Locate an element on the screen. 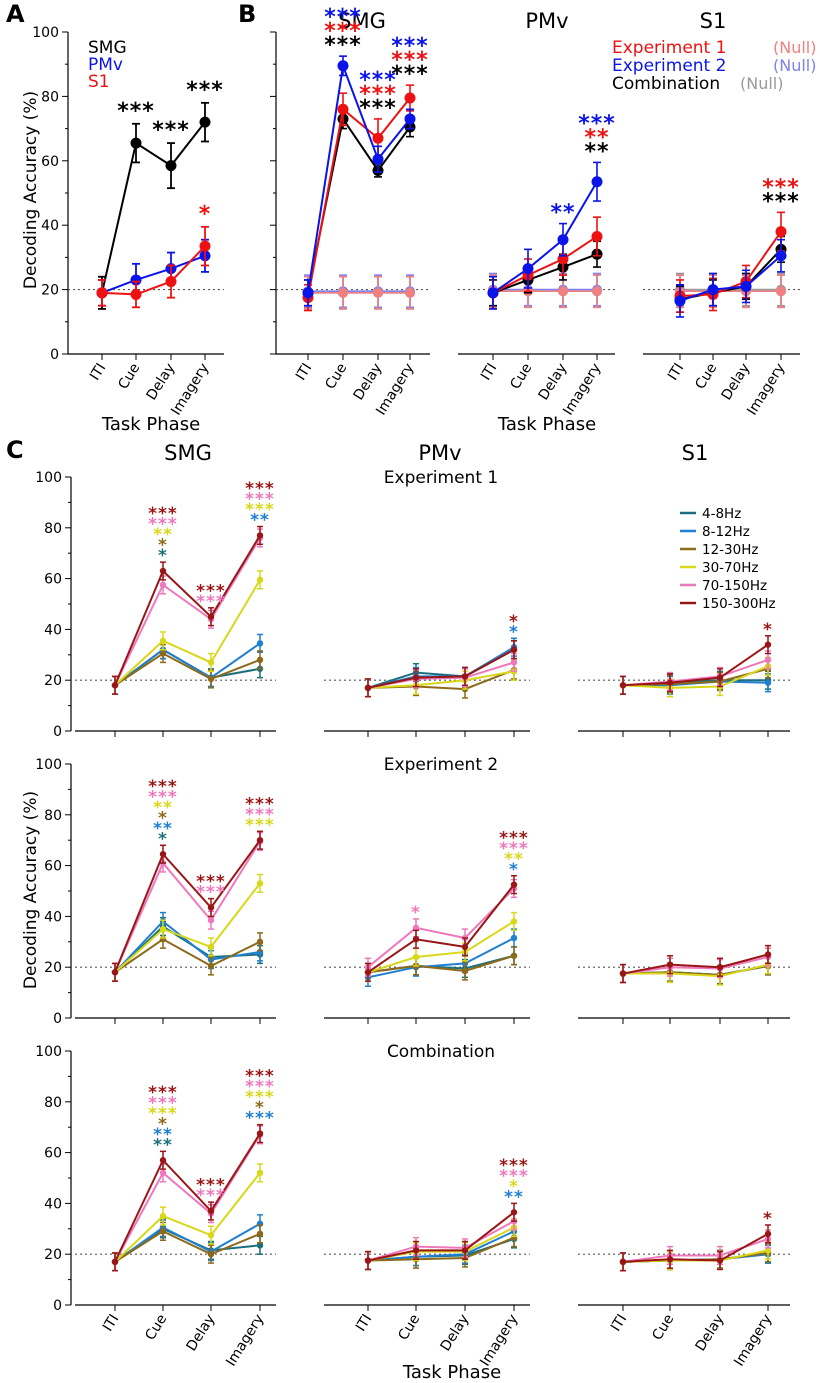 Image resolution: width=820 pixels, height=1383 pixels. panel-label-a: A is located at coordinates (15, 14).